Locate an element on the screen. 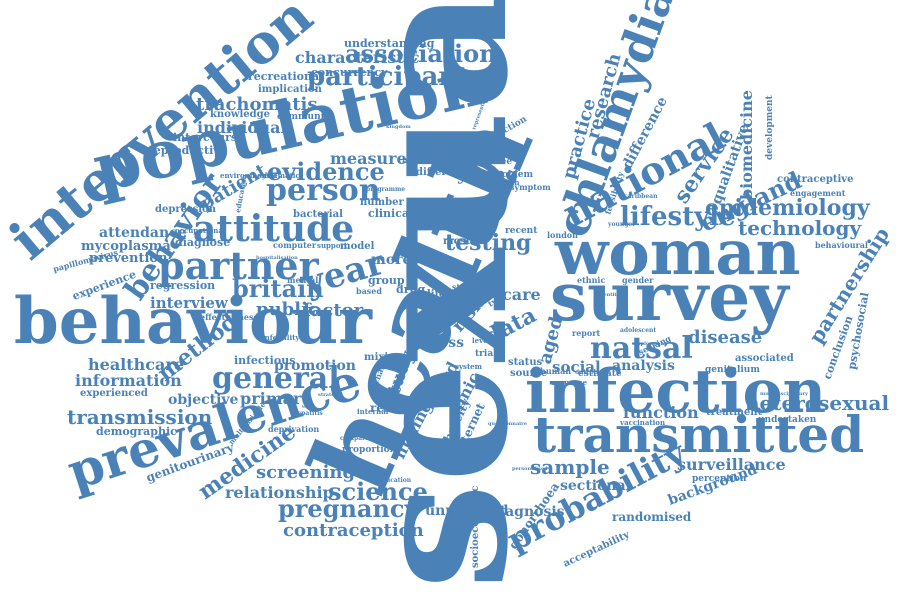  word-bacterial: bacterial is located at coordinates (318, 214).